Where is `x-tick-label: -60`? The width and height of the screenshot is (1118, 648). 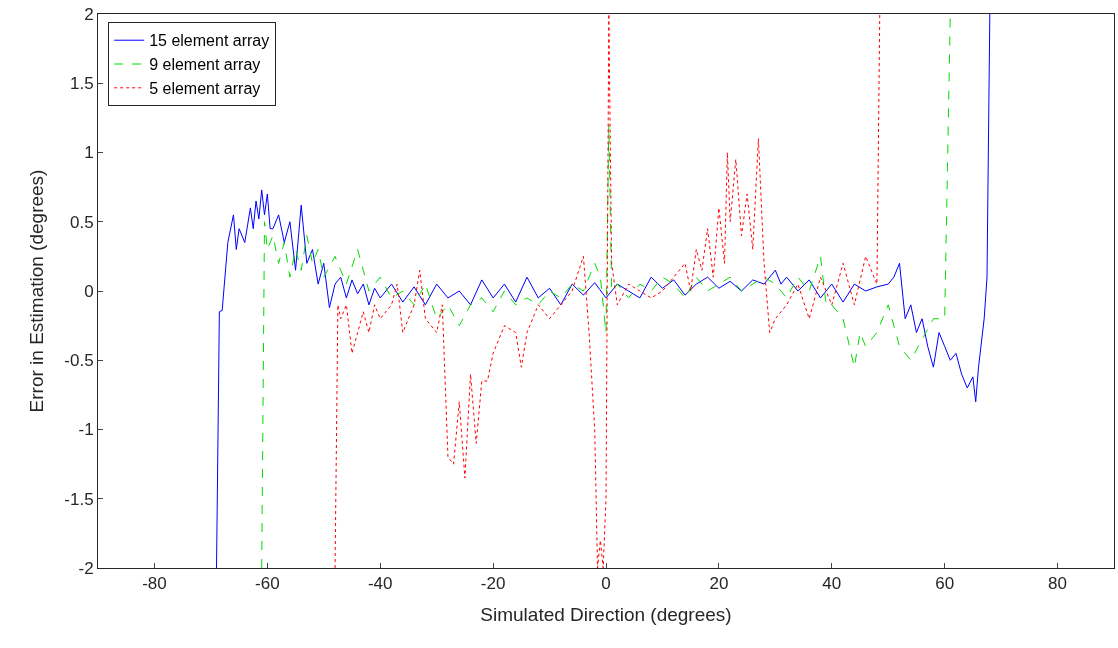 x-tick-label: -60 is located at coordinates (267, 584).